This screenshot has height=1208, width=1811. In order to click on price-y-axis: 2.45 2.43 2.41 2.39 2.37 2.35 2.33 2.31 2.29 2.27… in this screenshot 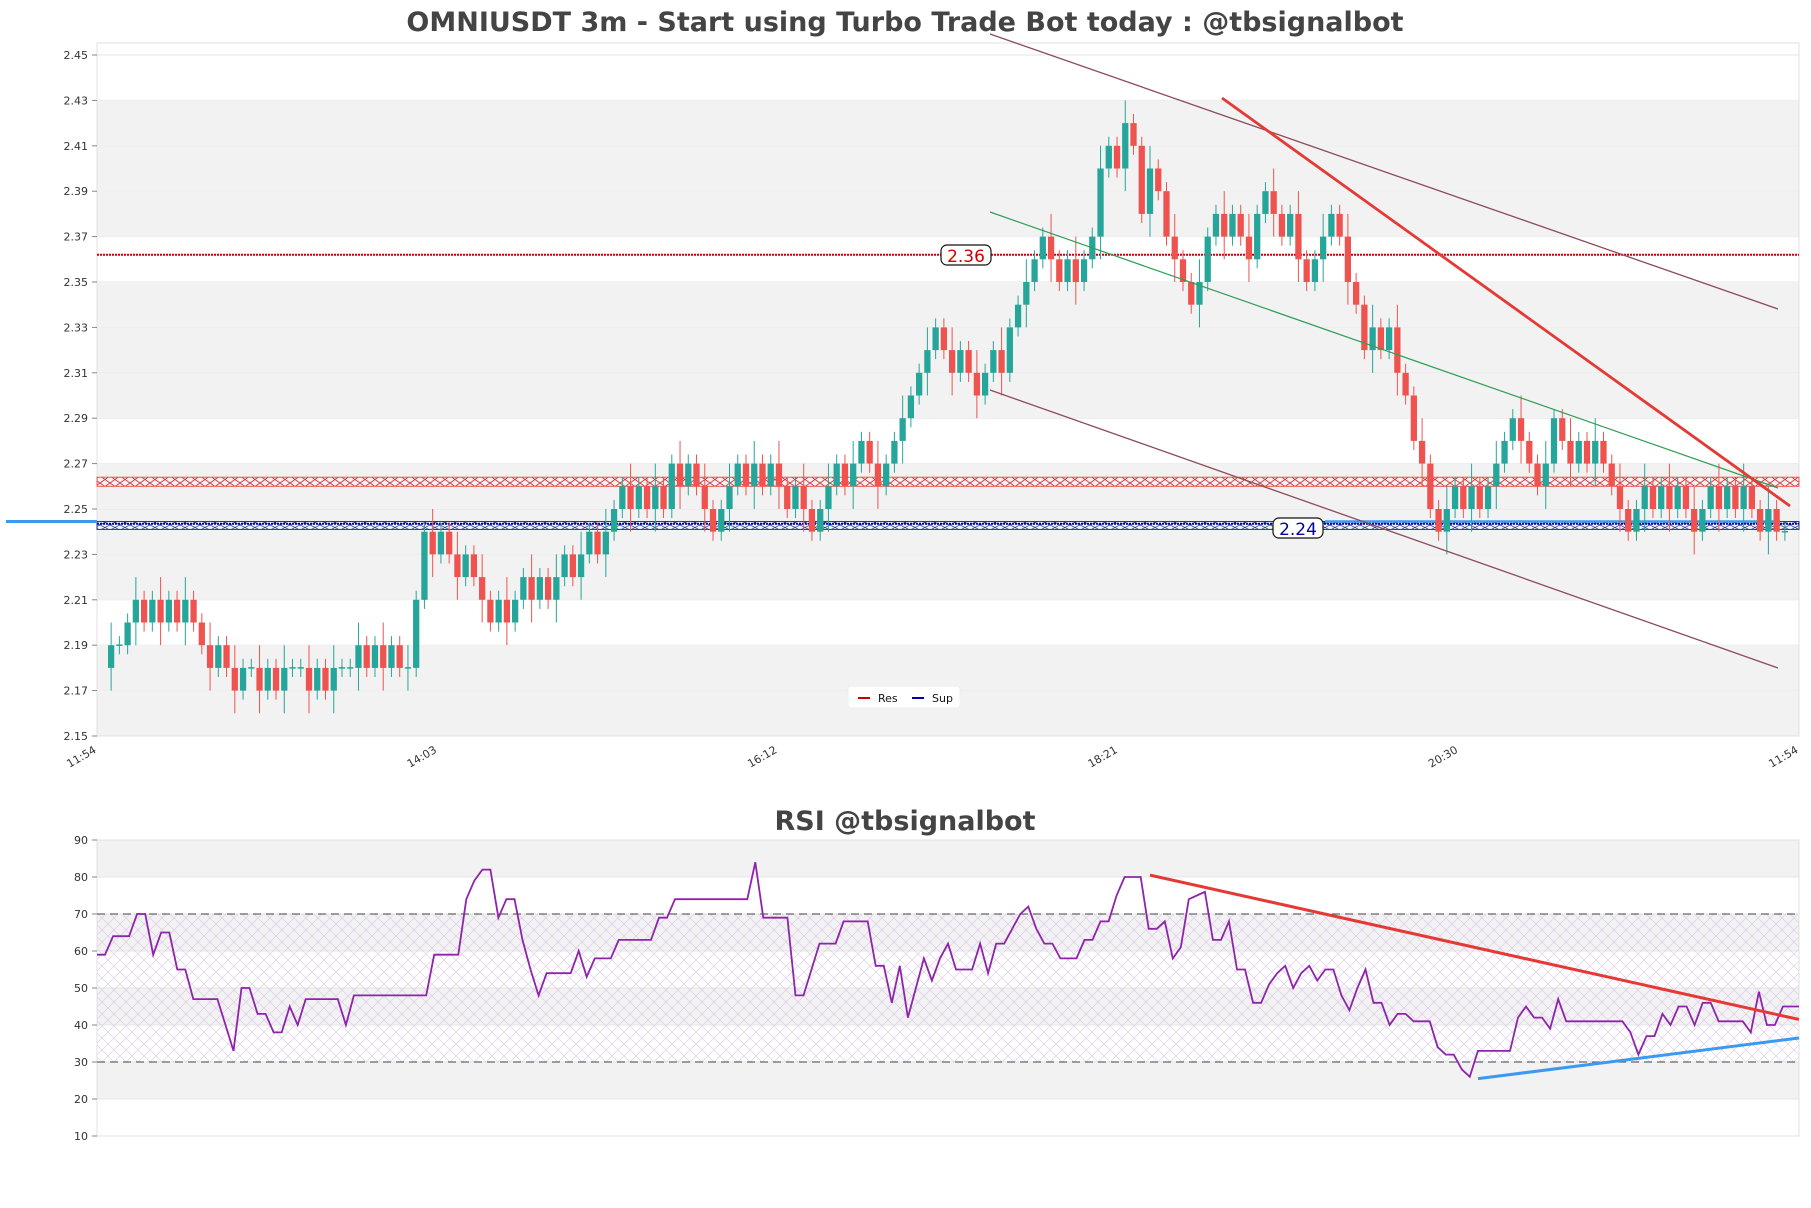, I will do `click(80, 396)`.